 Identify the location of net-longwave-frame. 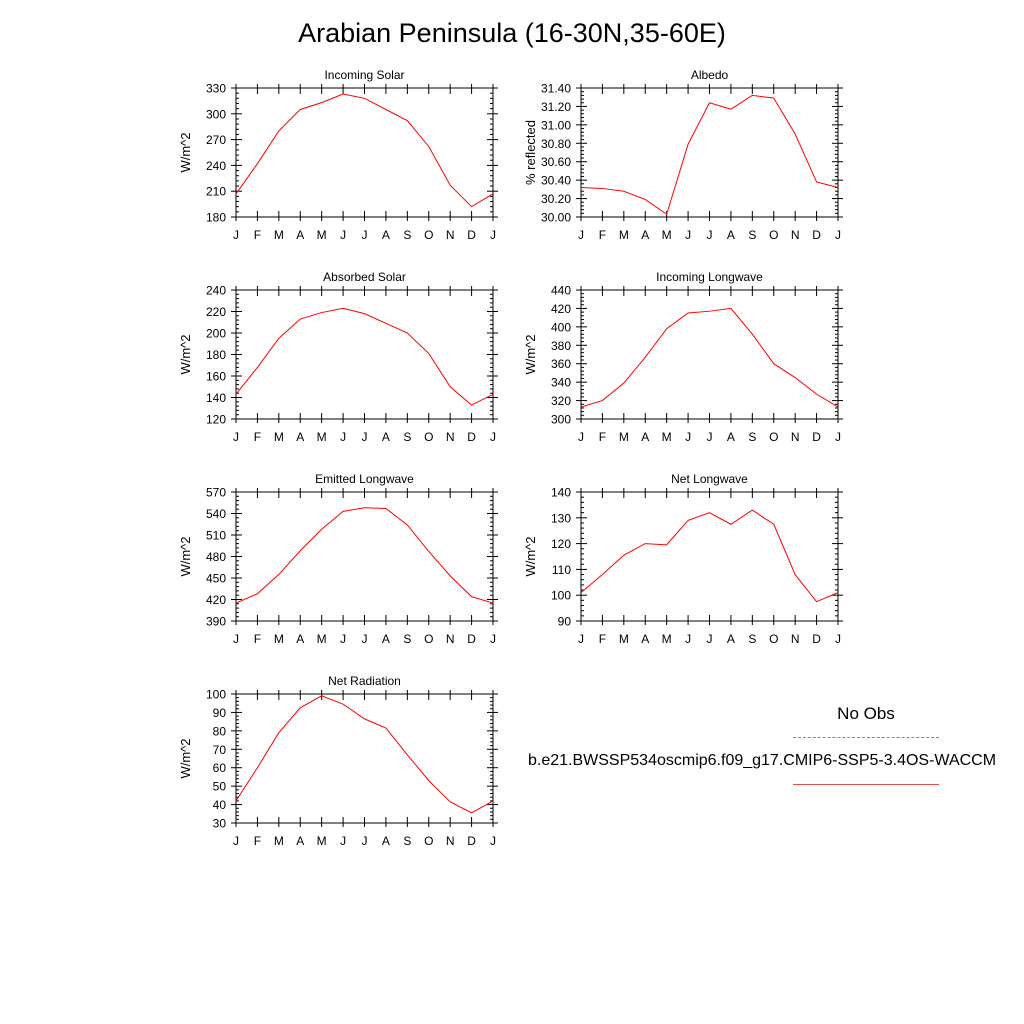
(709, 556).